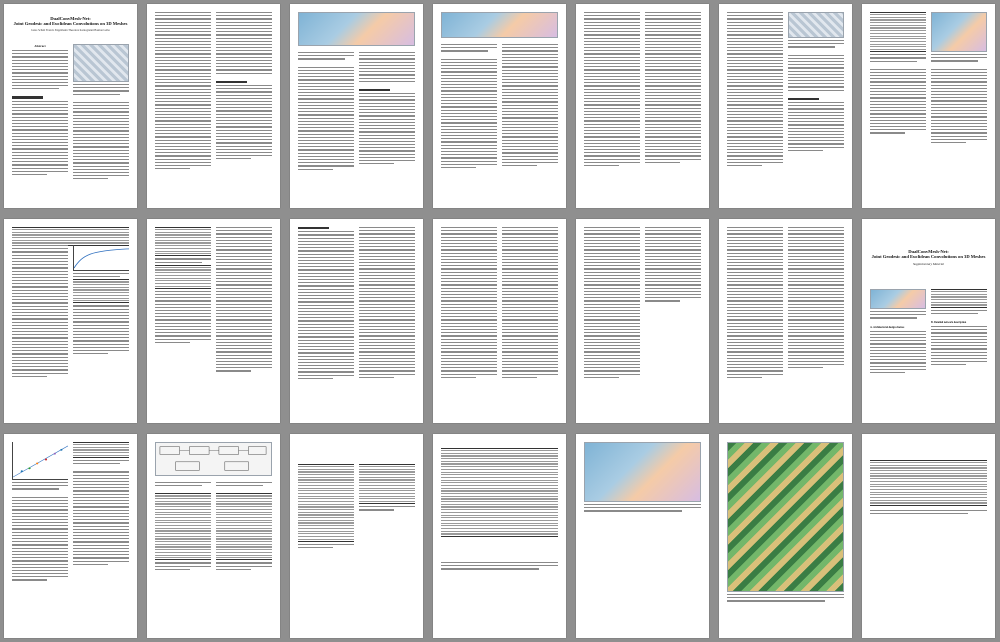 This screenshot has width=1000, height=642. I want to click on teaser-figure, so click(101, 63).